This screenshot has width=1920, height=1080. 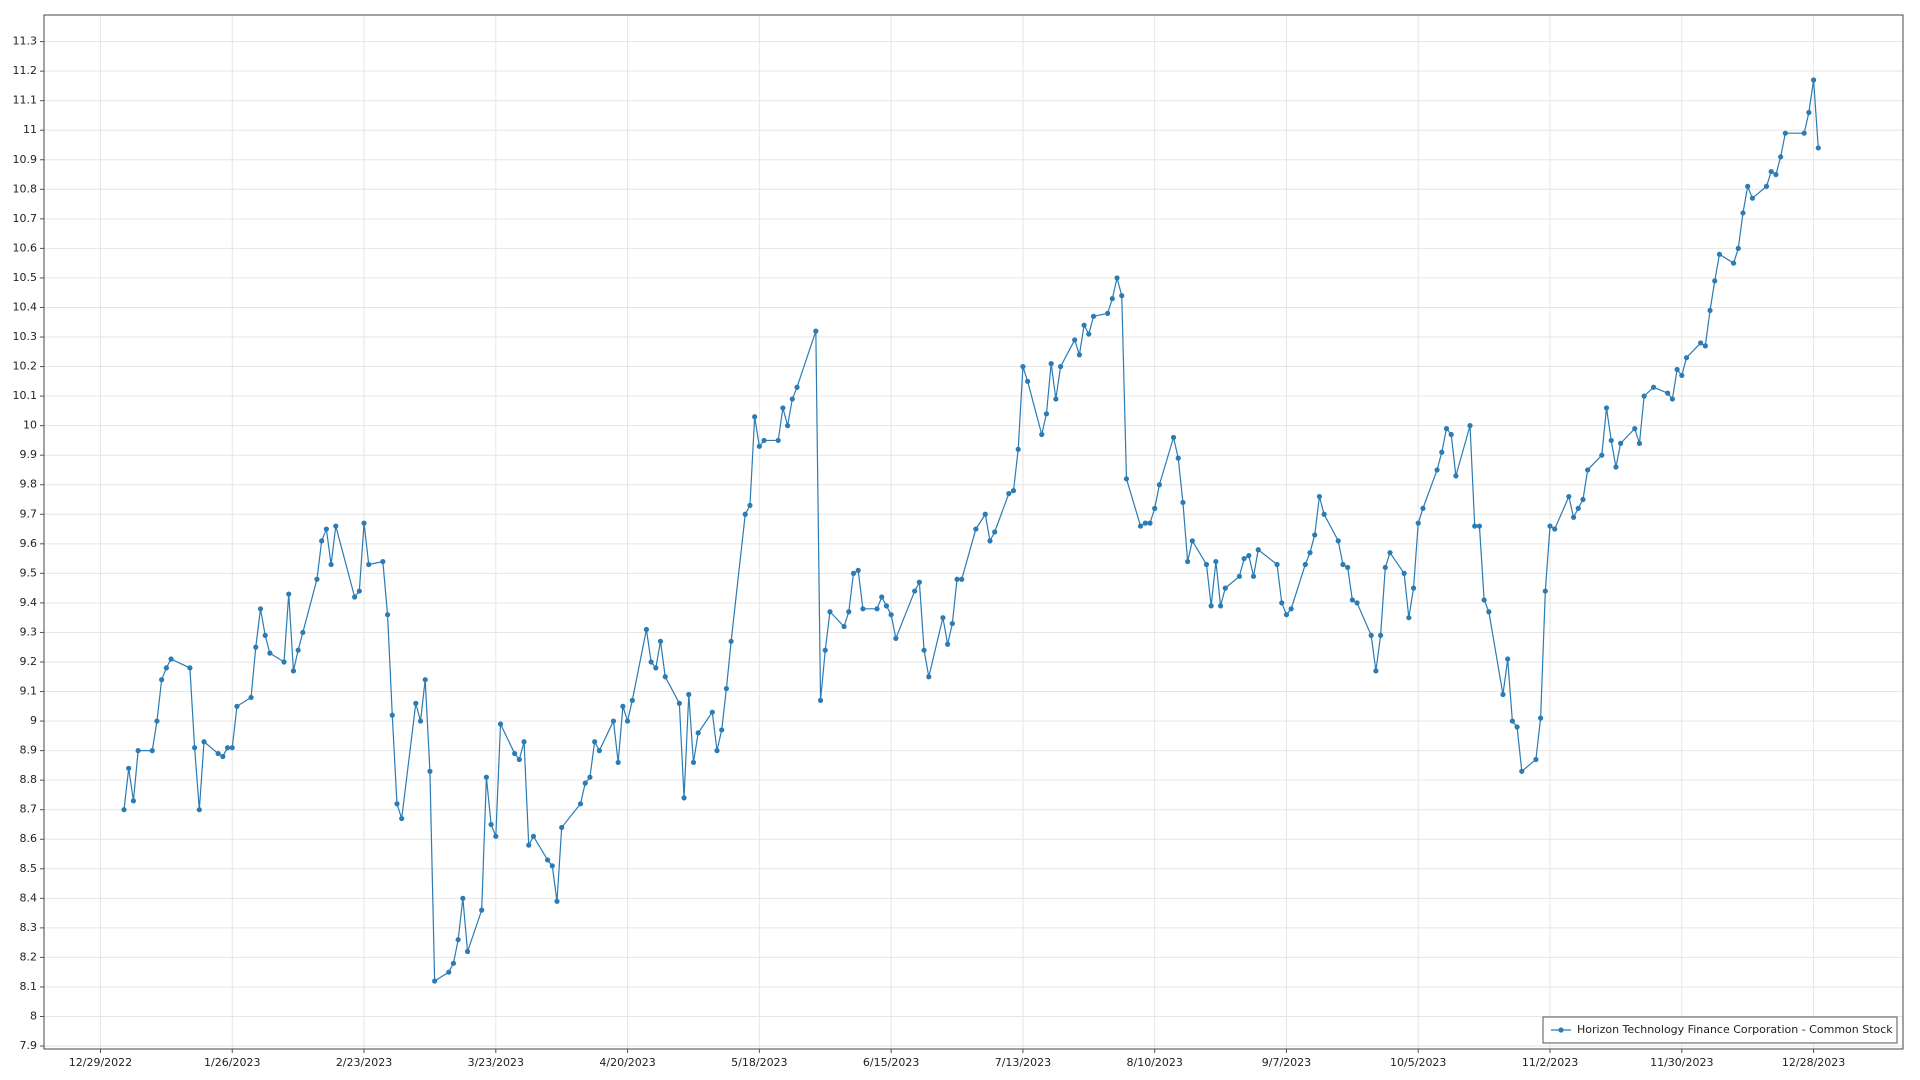 What do you see at coordinates (25, 159) in the screenshot?
I see `y-tick-label: 10.9` at bounding box center [25, 159].